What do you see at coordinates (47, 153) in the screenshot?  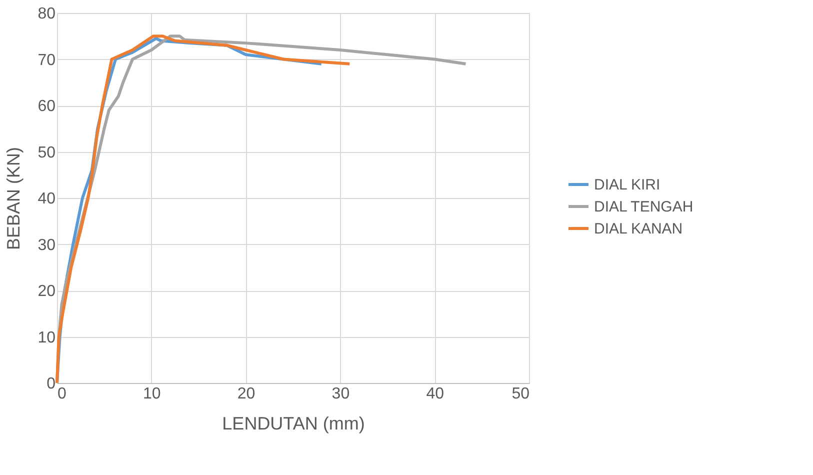 I see `y-tick-label: 50` at bounding box center [47, 153].